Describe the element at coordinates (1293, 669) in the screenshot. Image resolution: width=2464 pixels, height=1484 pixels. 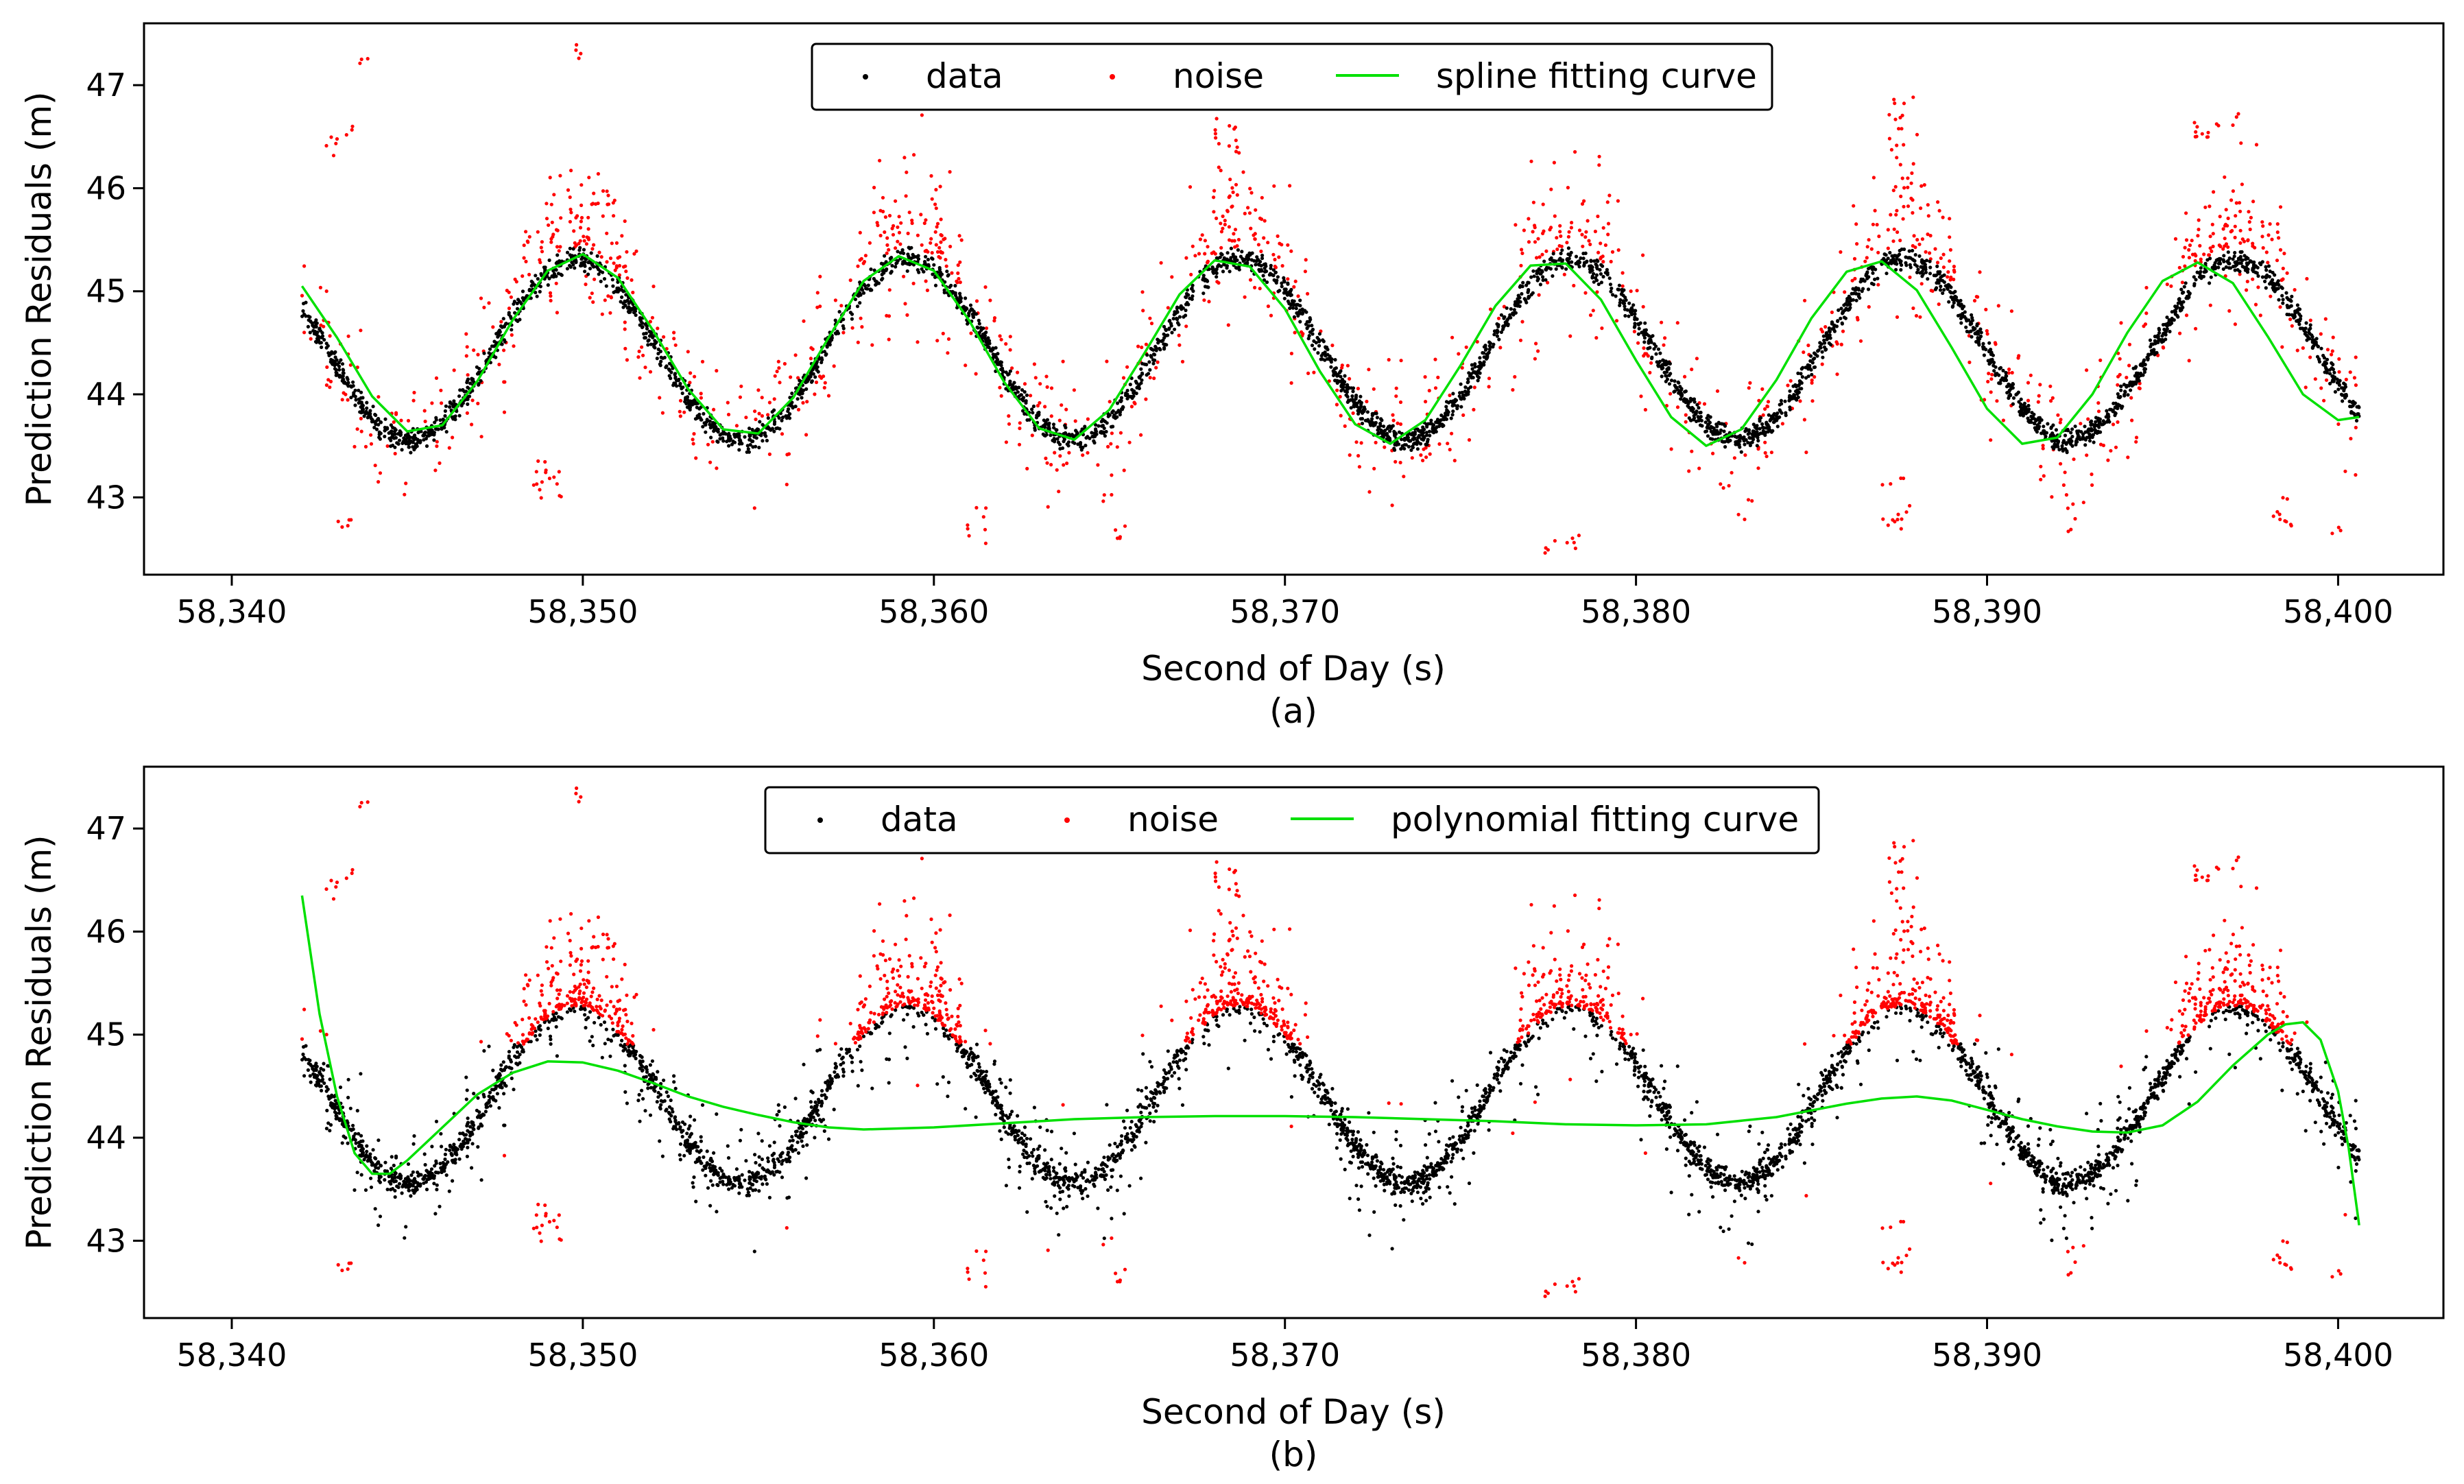
I see `x-axis-label-a: Second of Day (s)` at that location.